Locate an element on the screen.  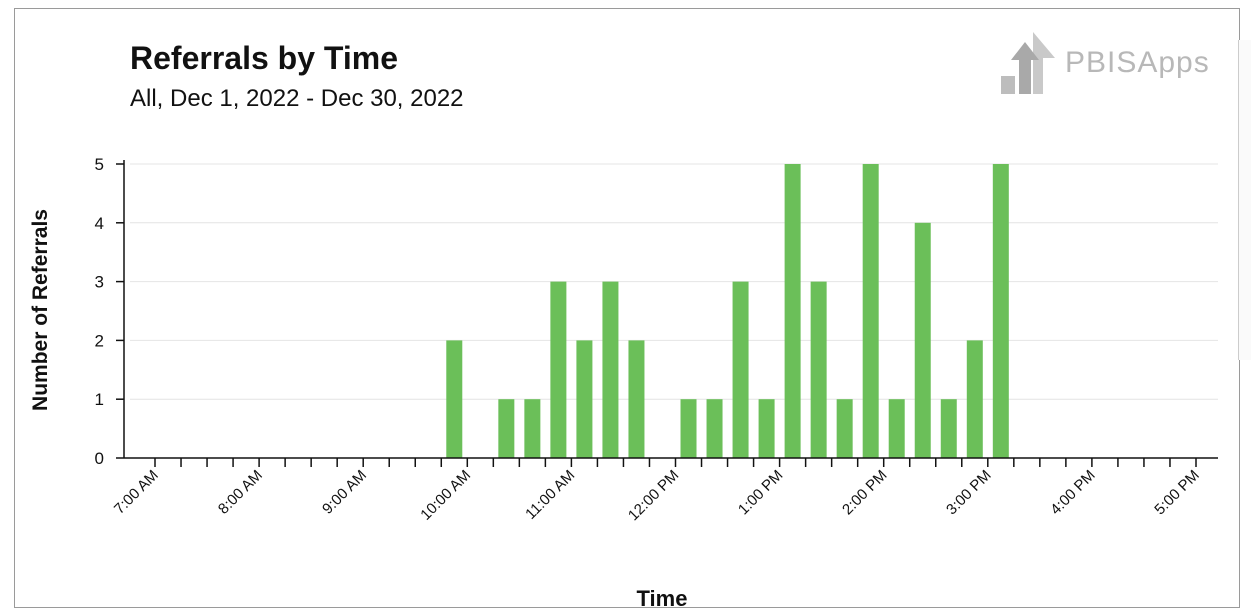
chart-title: Referrals by Time is located at coordinates (264, 58).